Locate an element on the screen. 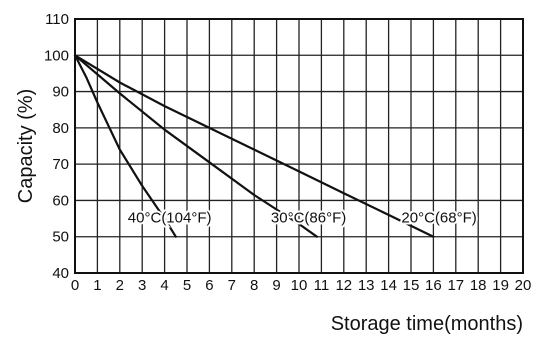 This screenshot has width=551, height=341. x-tick-label: 1 is located at coordinates (97, 285).